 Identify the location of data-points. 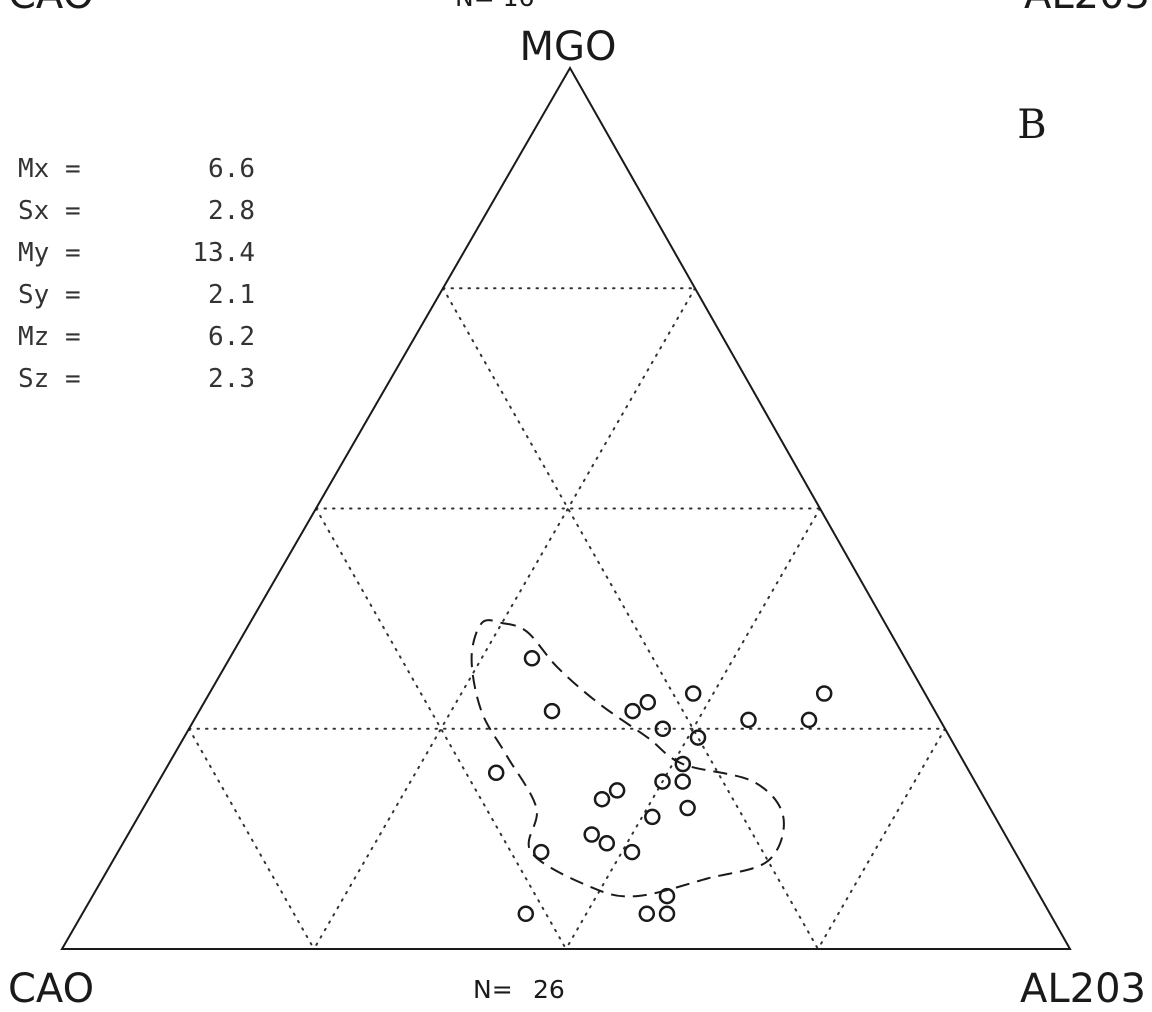
(660, 786).